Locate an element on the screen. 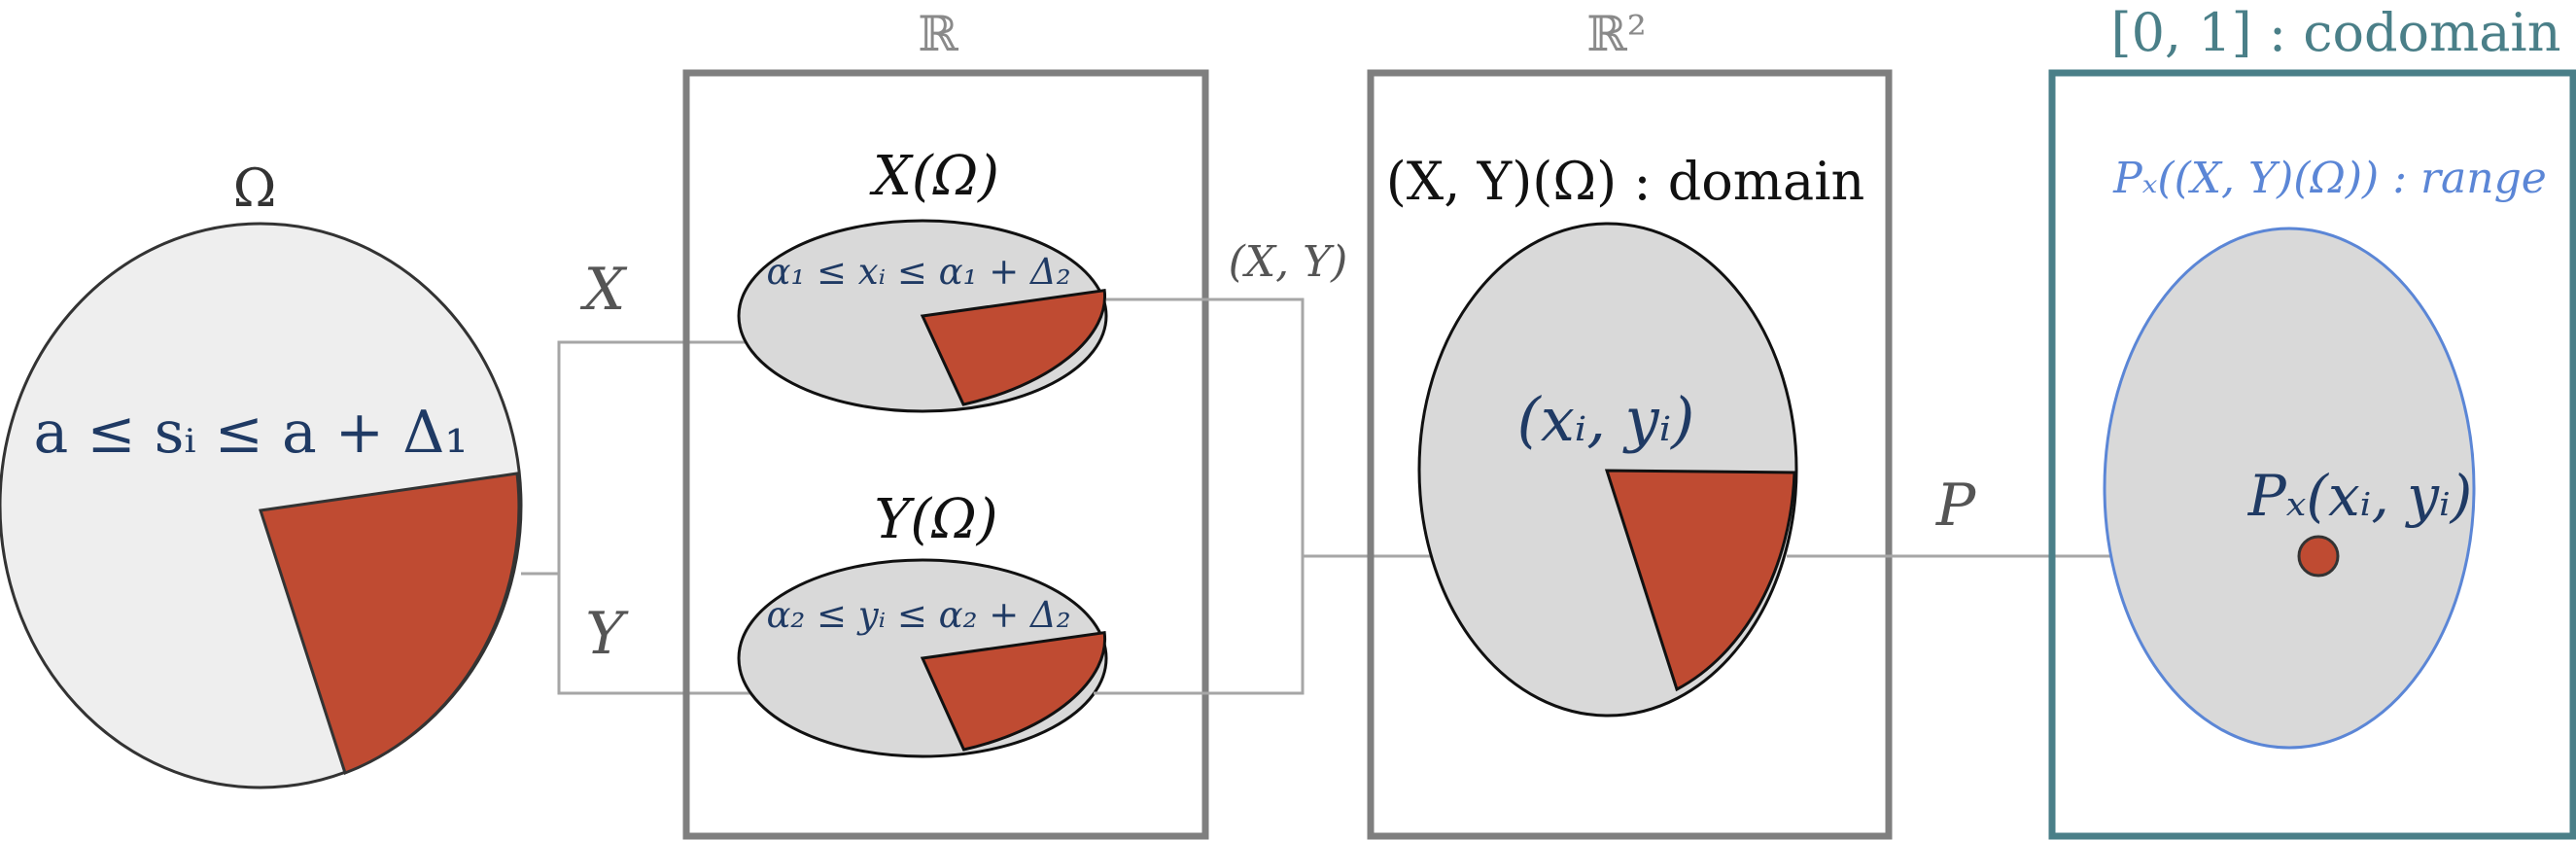 This screenshot has height=841, width=2576. box-r-title: ℝ is located at coordinates (938, 34).